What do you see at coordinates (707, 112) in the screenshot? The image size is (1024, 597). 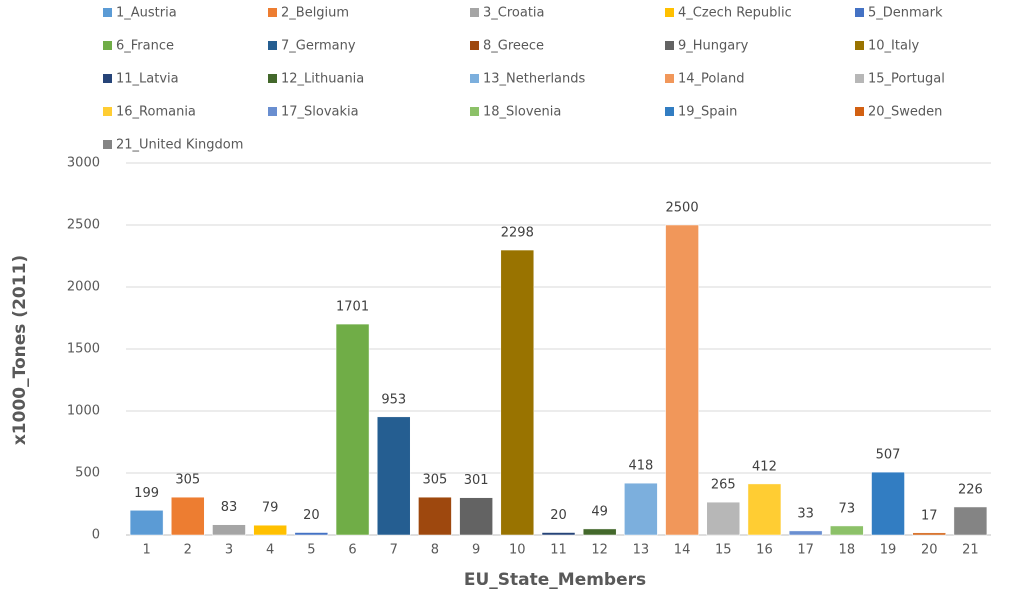 I see `legend-label: 19_Spain` at bounding box center [707, 112].